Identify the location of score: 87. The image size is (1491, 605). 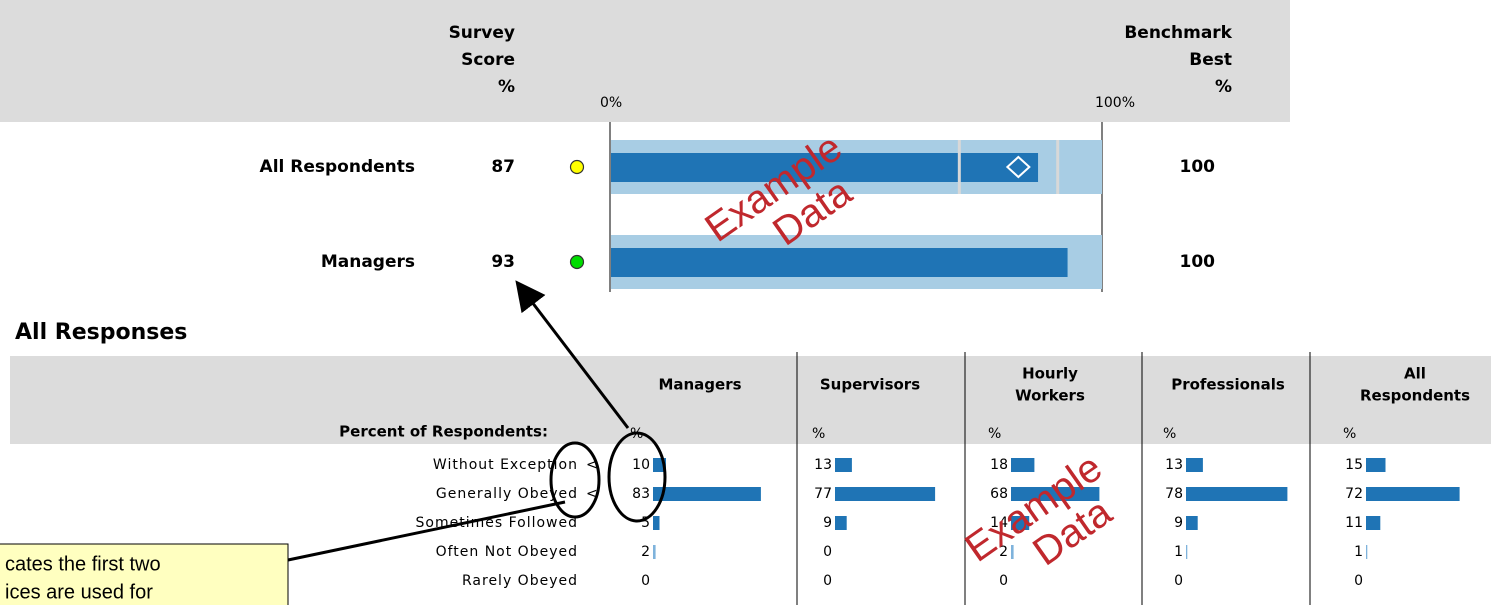
(503, 167).